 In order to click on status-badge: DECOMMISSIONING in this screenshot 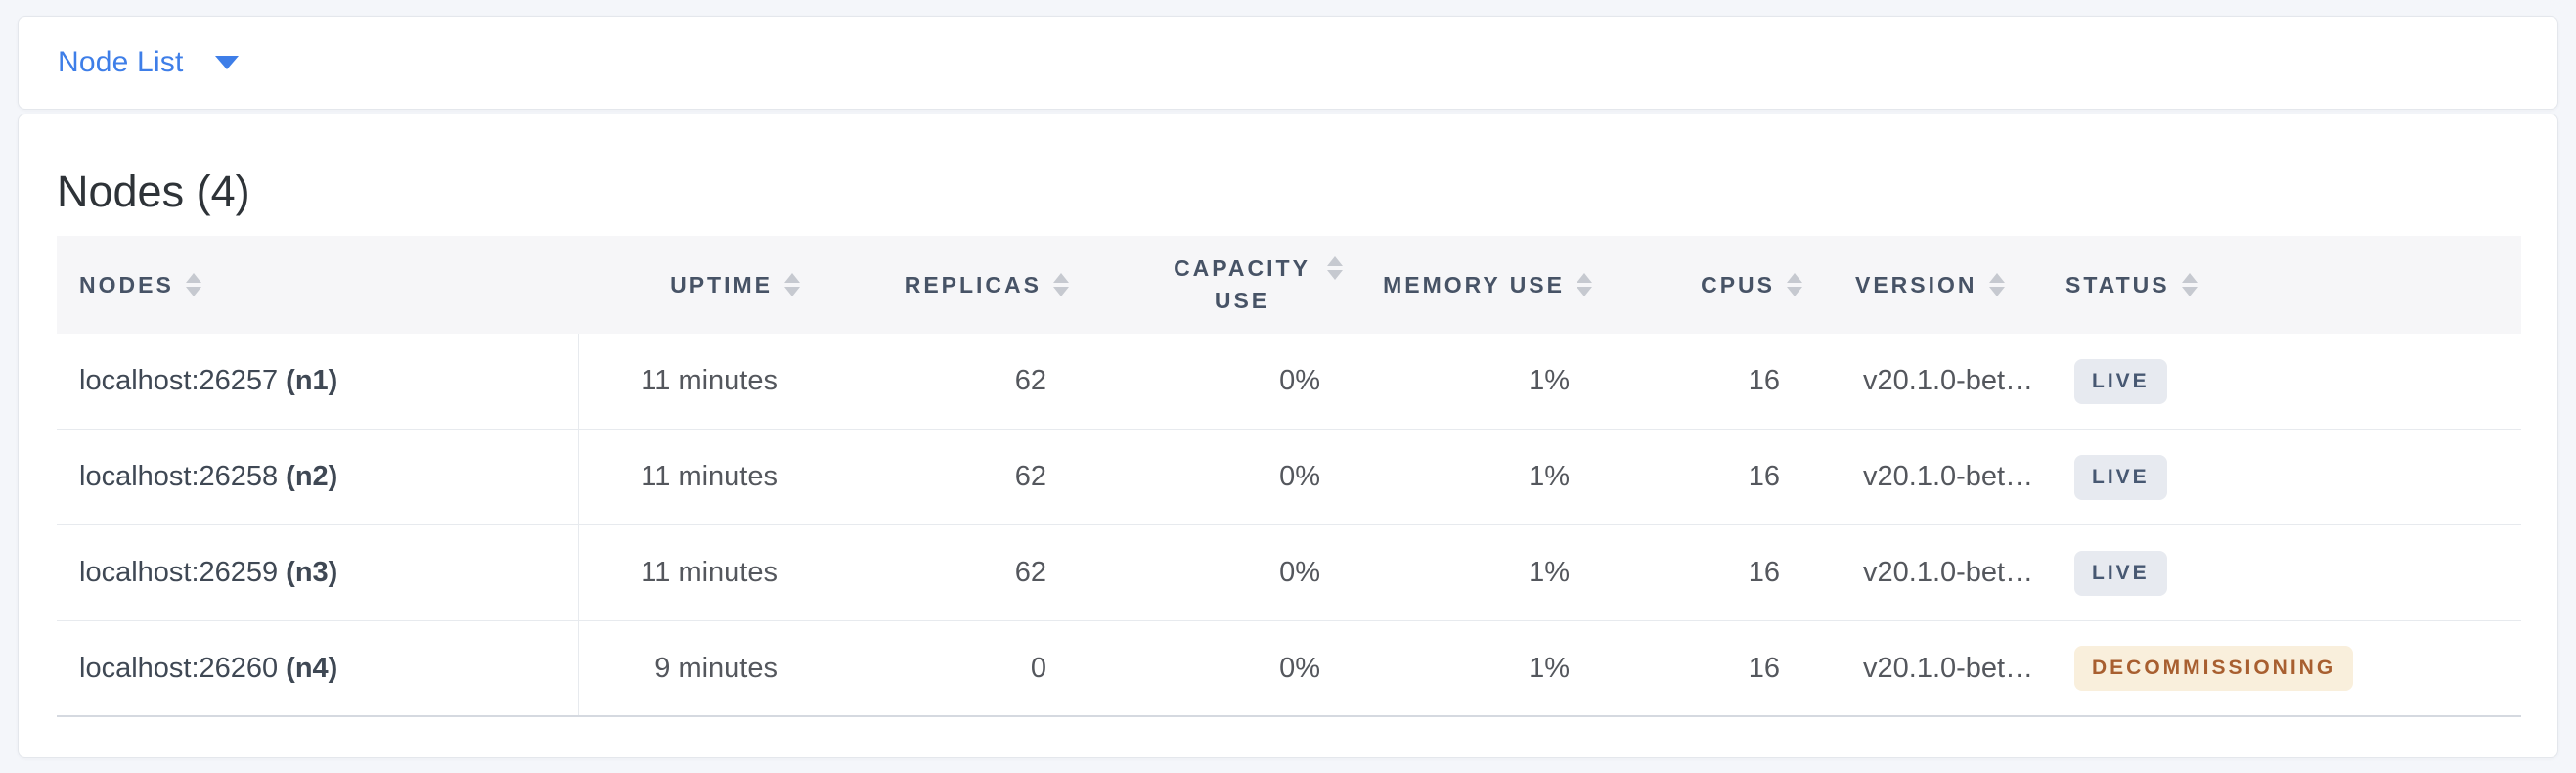, I will do `click(2214, 668)`.